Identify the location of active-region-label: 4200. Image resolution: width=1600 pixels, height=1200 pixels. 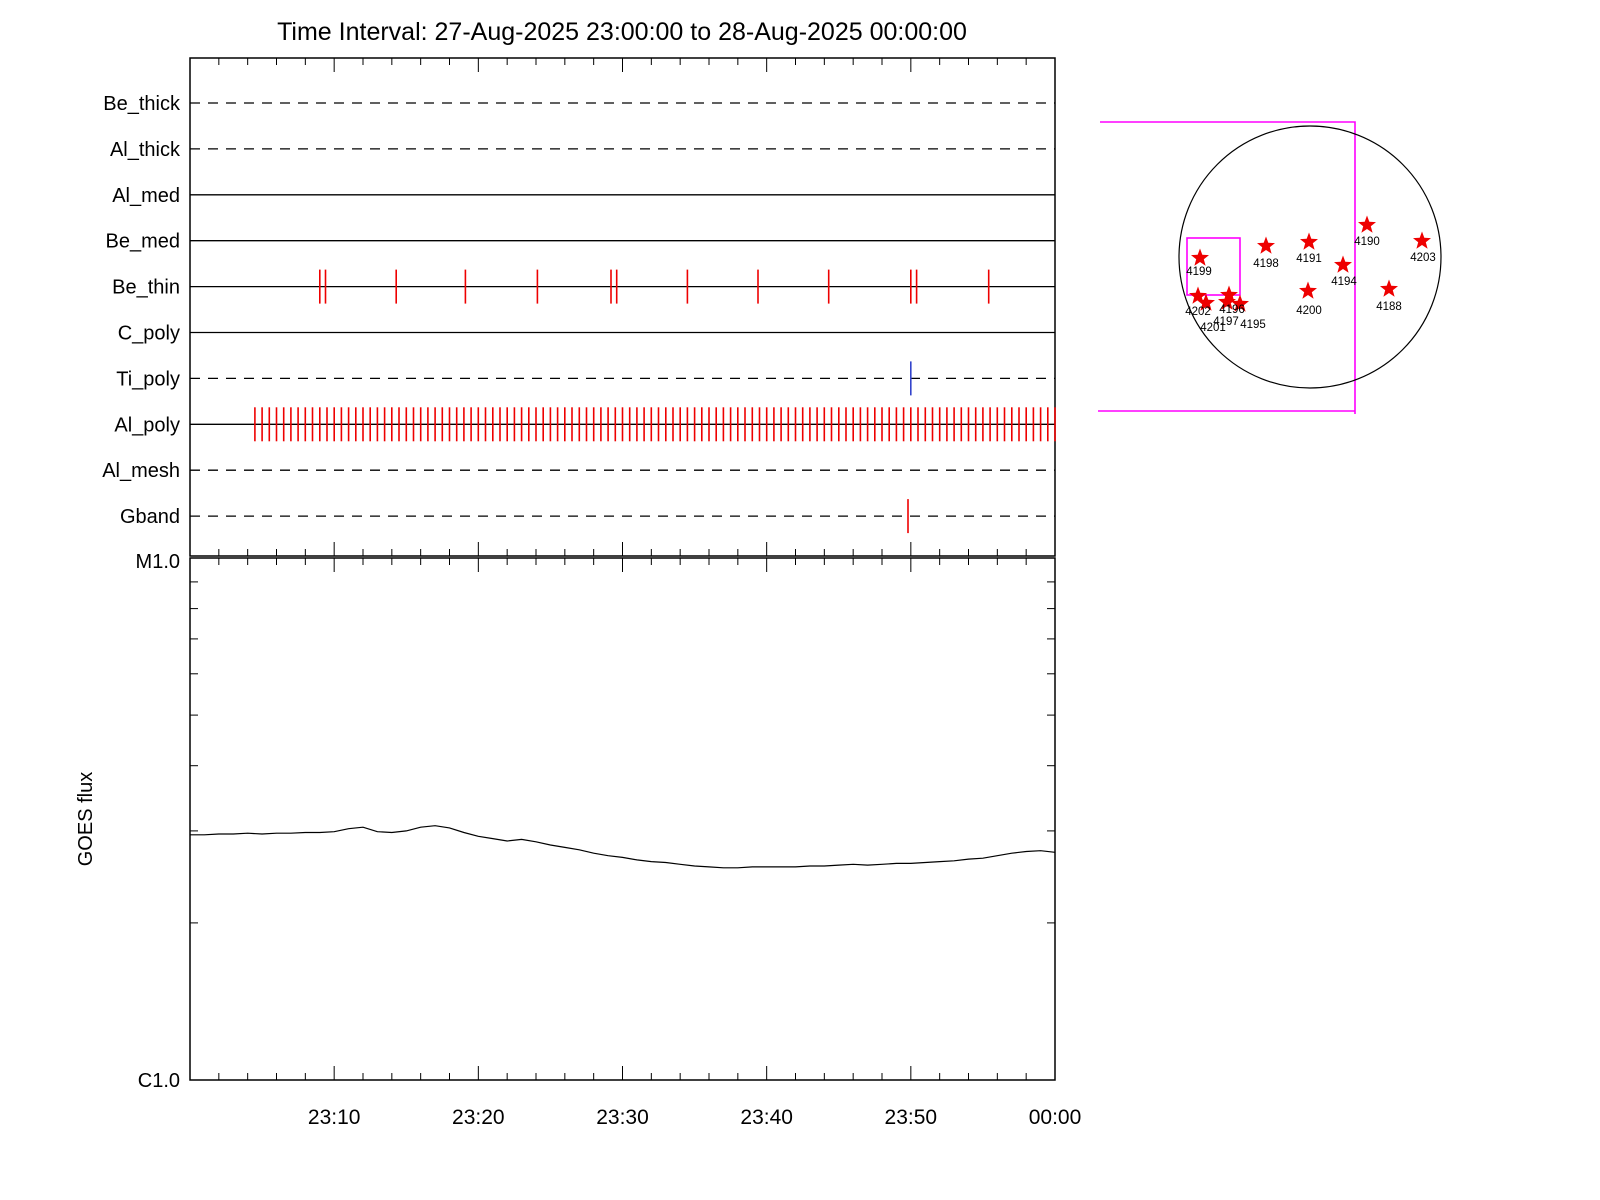
(1309, 311).